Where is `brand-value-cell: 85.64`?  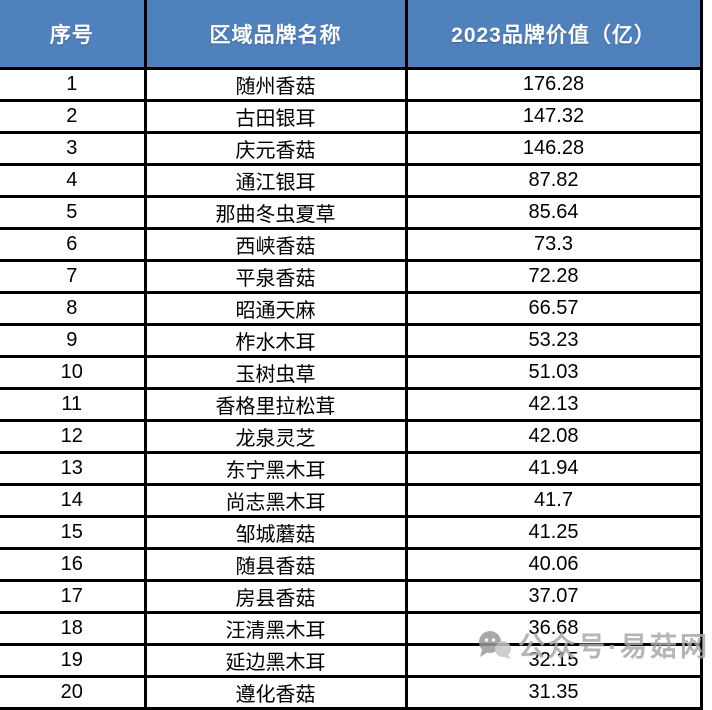 brand-value-cell: 85.64 is located at coordinates (553, 212).